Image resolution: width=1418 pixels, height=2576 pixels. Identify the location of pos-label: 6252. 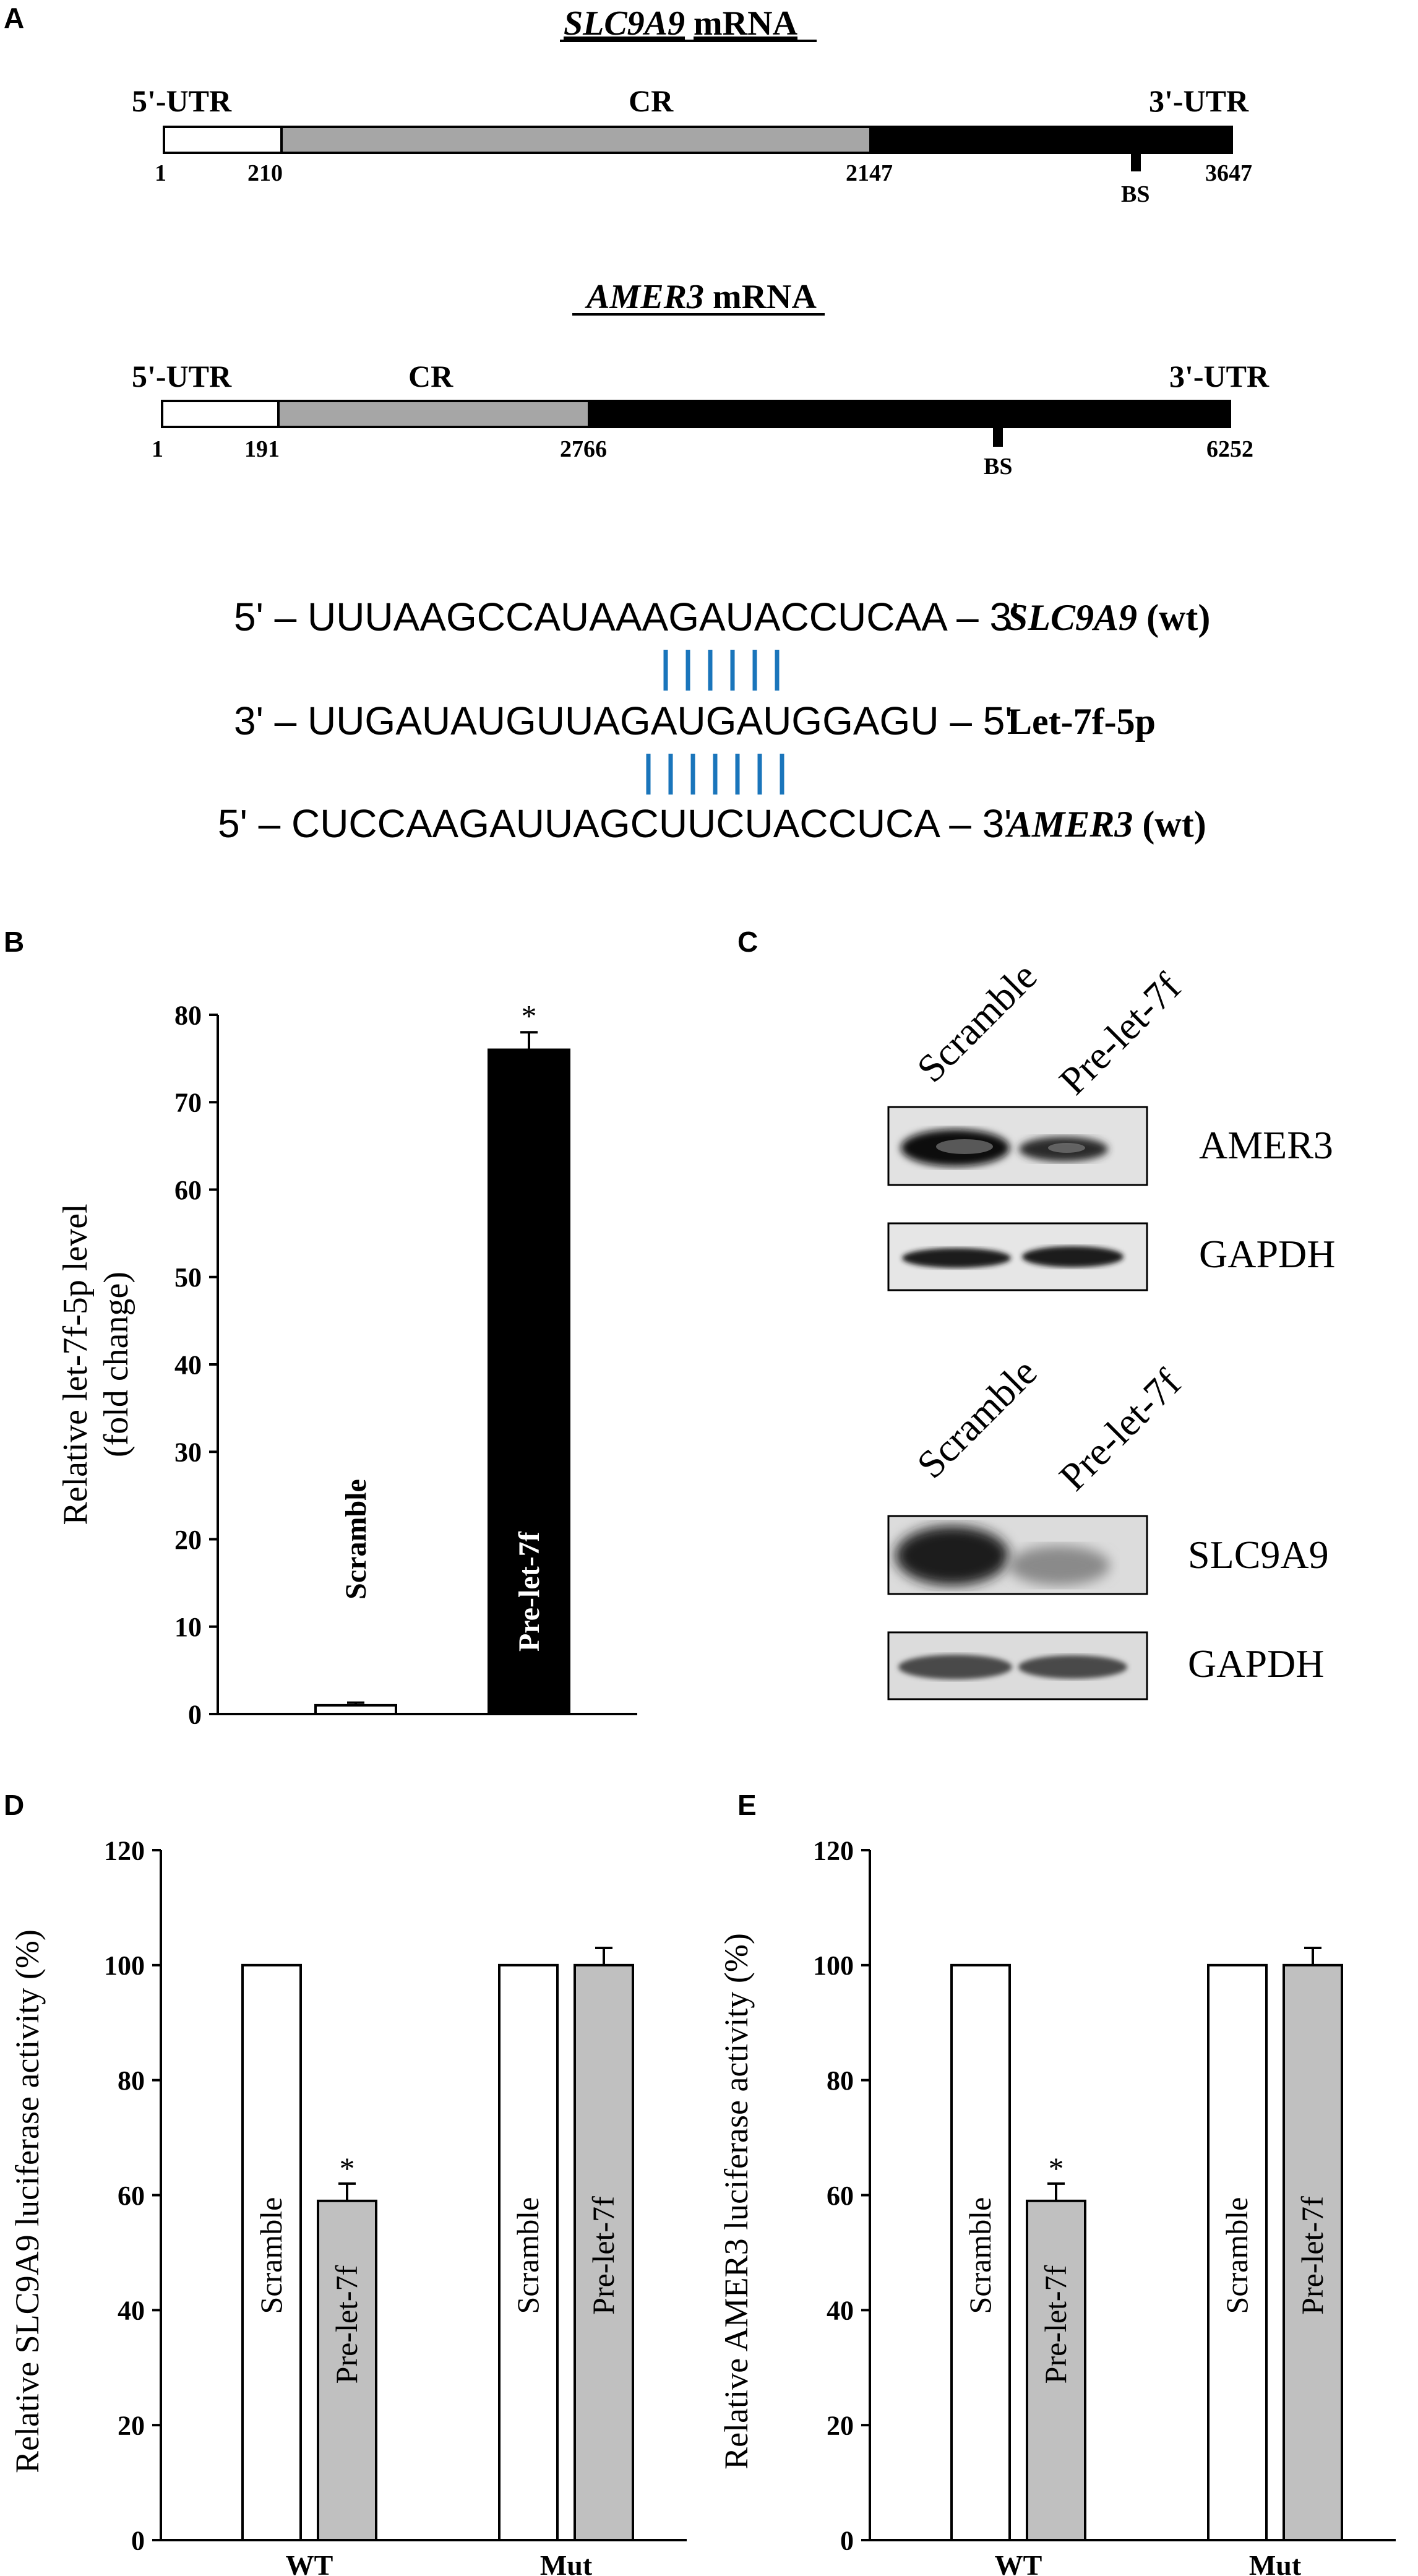
(1229, 449).